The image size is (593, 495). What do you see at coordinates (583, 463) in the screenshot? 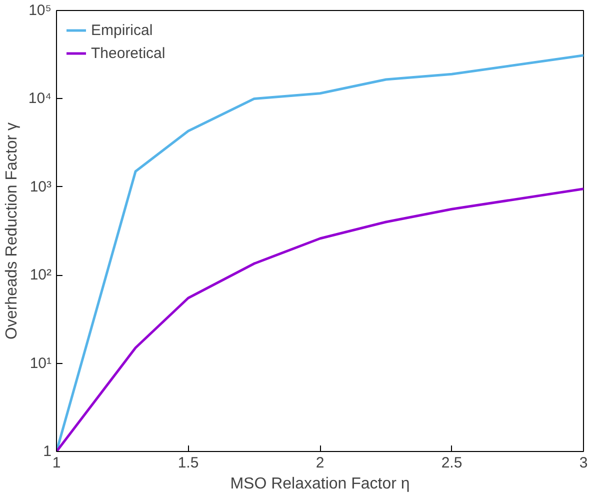
I see `x-tick-label: 3` at bounding box center [583, 463].